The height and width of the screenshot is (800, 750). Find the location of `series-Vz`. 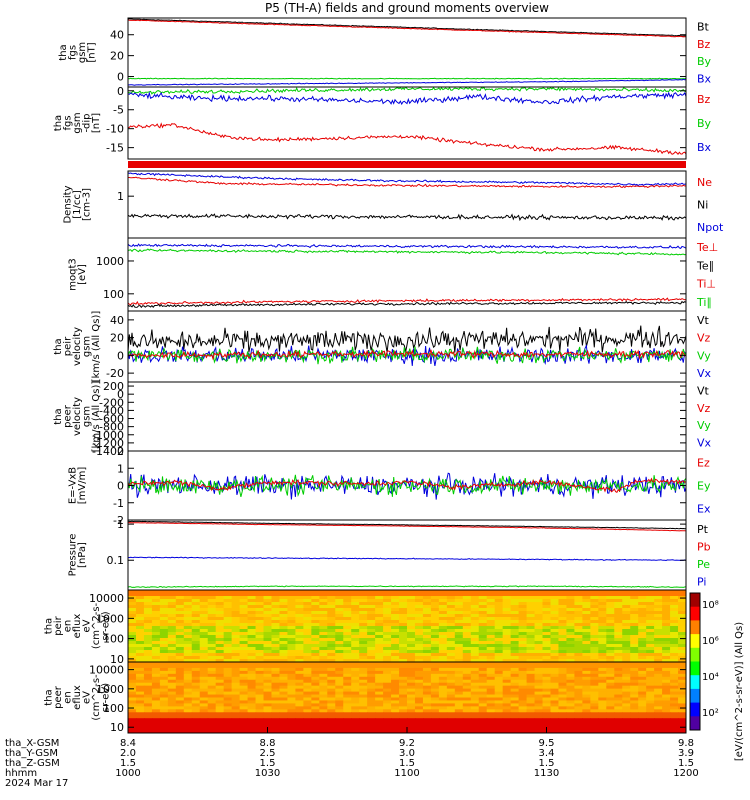

series-Vz is located at coordinates (407, 355).